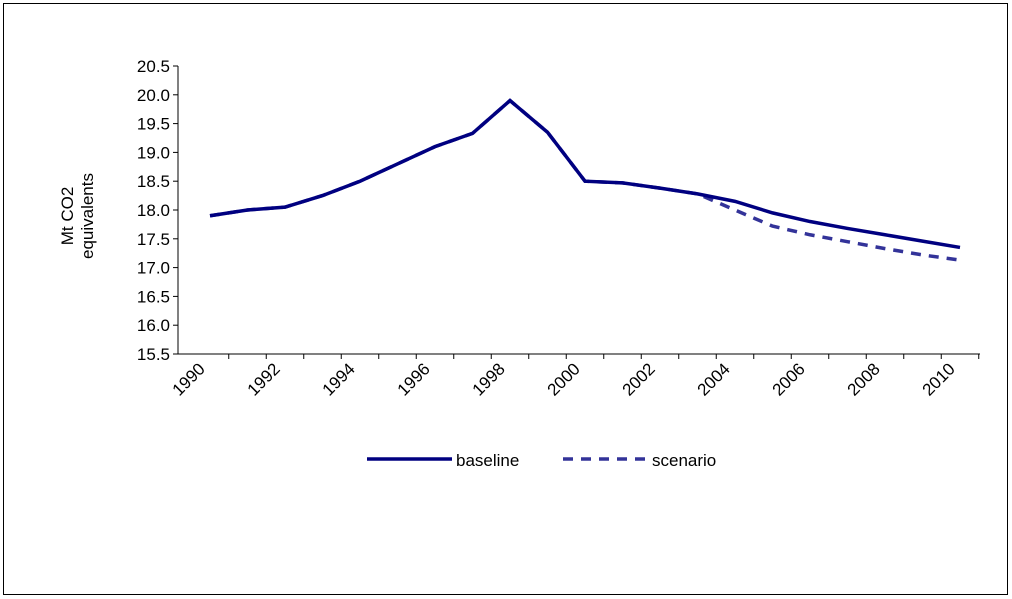  What do you see at coordinates (153, 66) in the screenshot?
I see `y-tick-label: 20.5` at bounding box center [153, 66].